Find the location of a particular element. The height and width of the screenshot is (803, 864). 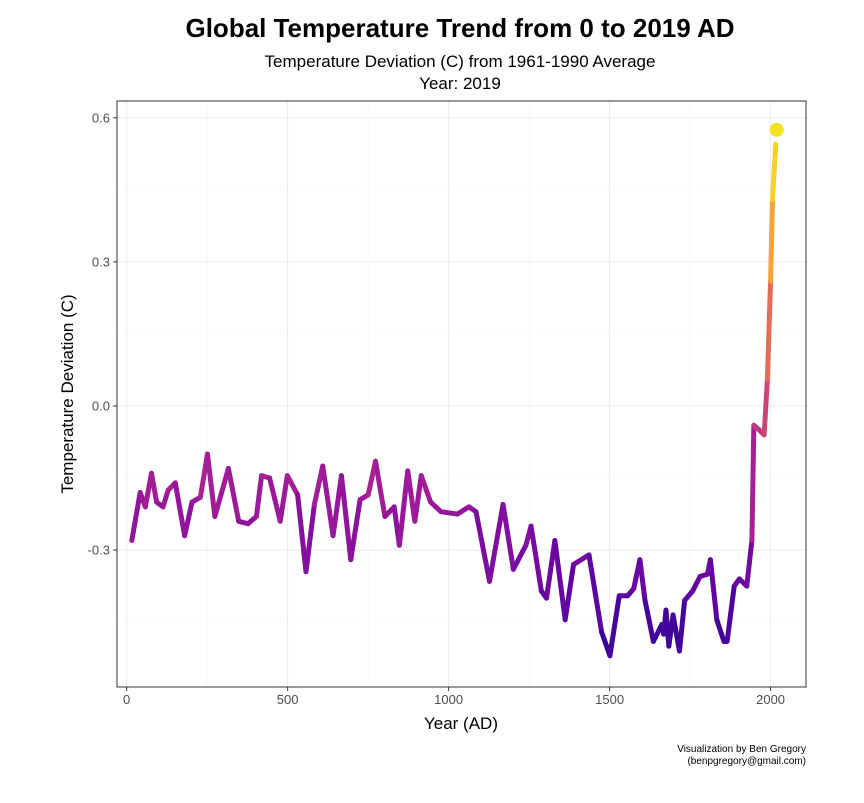

y-tick-label: 0.6 is located at coordinates (101, 117).